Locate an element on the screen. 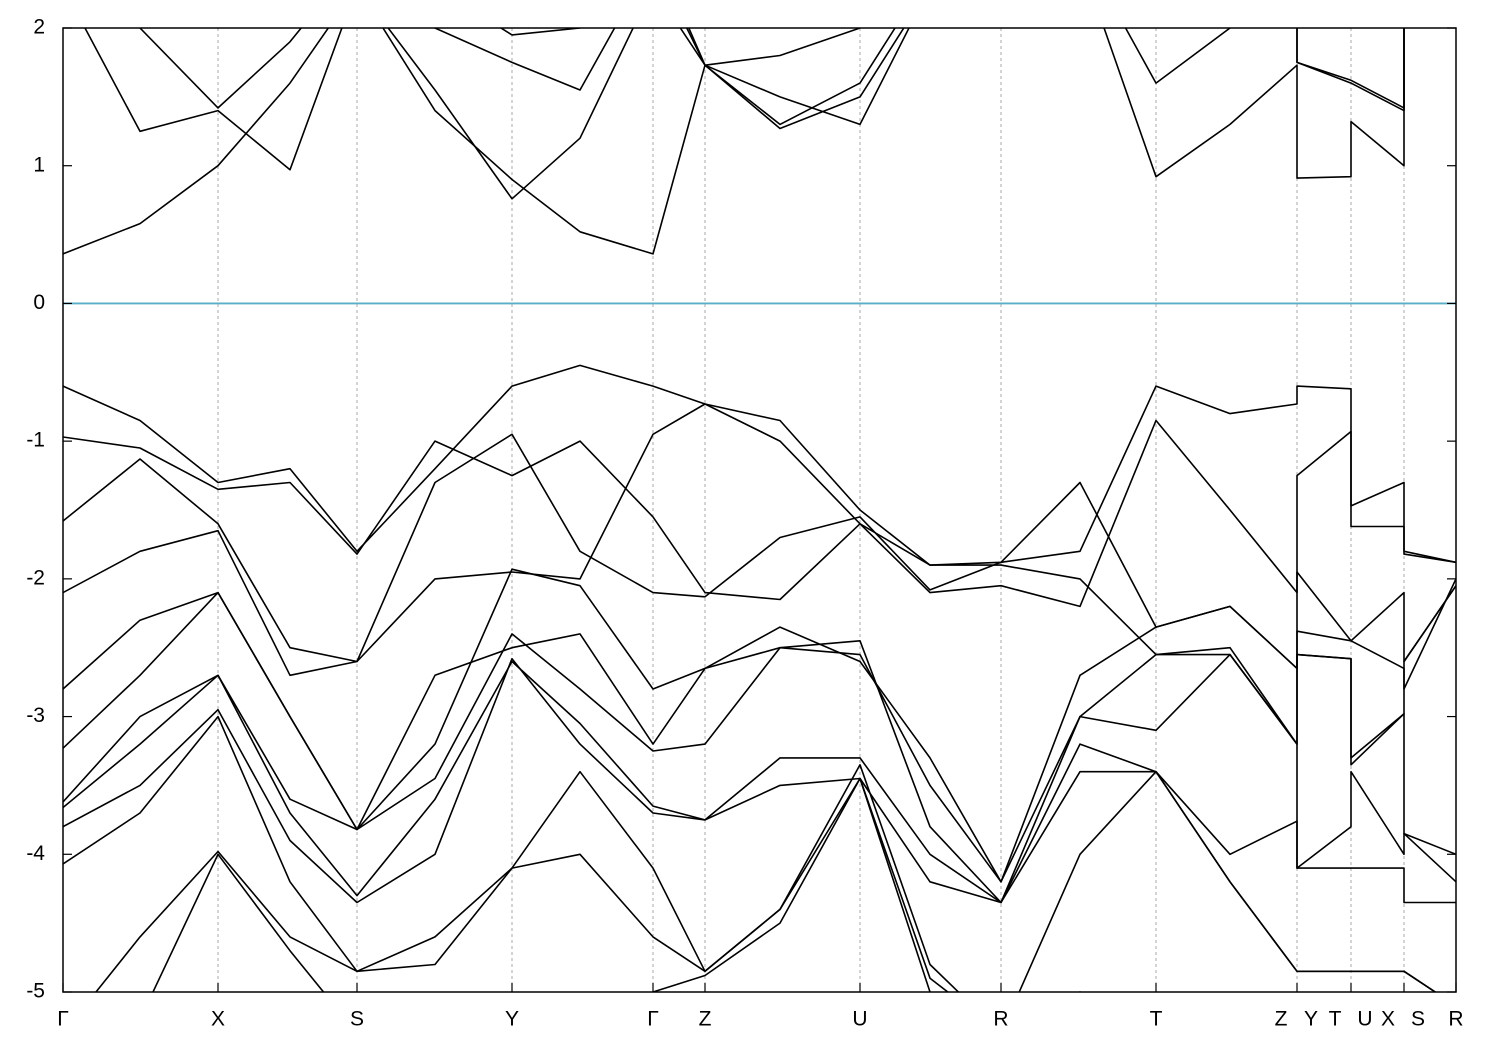 Image resolution: width=1500 pixels, height=1050 pixels. y-tick-label: -1 is located at coordinates (35, 440).